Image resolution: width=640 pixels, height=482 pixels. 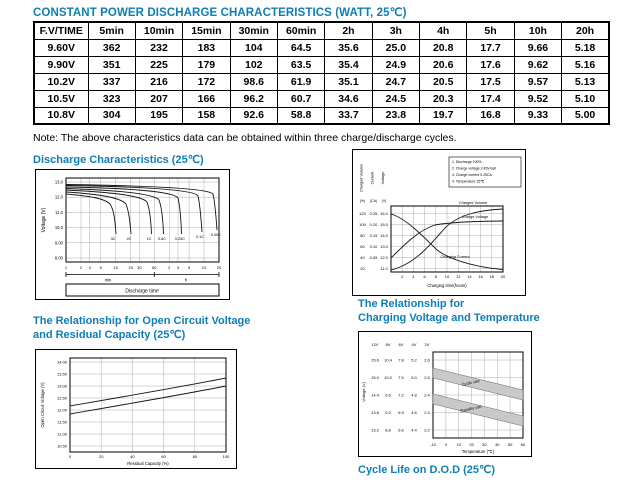 What do you see at coordinates (458, 276) in the screenshot?
I see `tick-label: 12` at bounding box center [458, 276].